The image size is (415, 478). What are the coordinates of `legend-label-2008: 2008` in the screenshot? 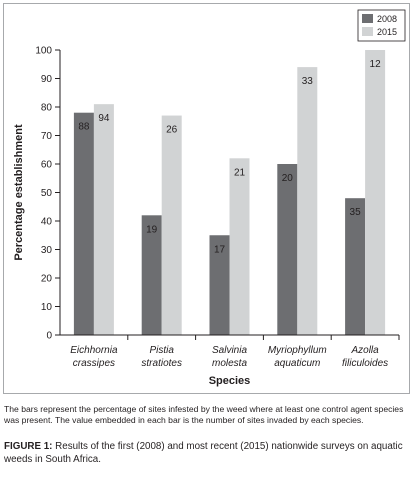 It's located at (387, 19).